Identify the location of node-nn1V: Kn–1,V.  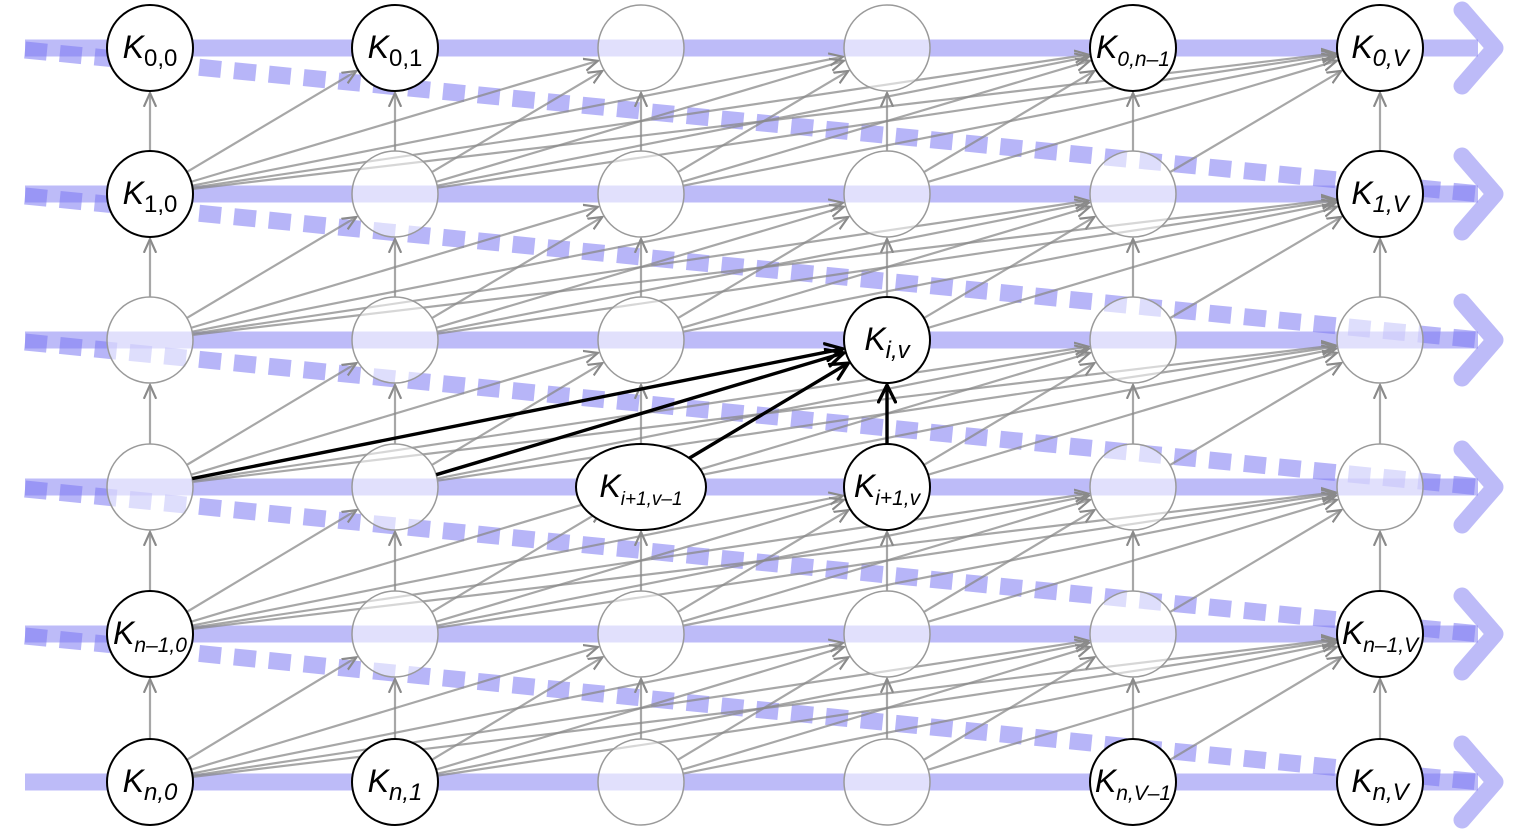
(1380, 634).